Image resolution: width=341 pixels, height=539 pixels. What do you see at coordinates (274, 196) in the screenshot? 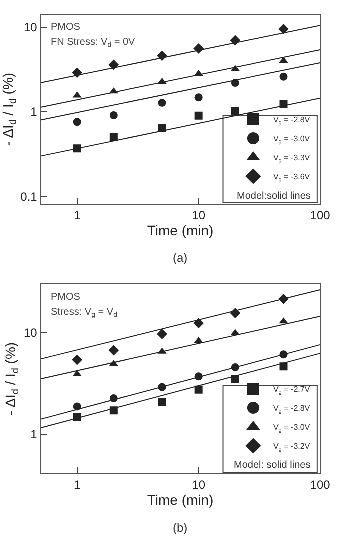
I see `annotation: Model:solid lines` at bounding box center [274, 196].